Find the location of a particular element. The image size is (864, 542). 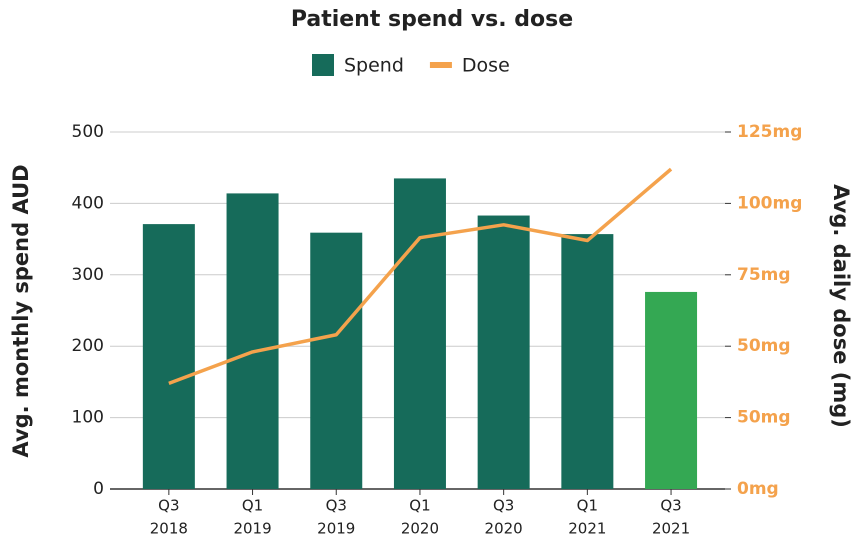

legend-label: Dose is located at coordinates (486, 66).